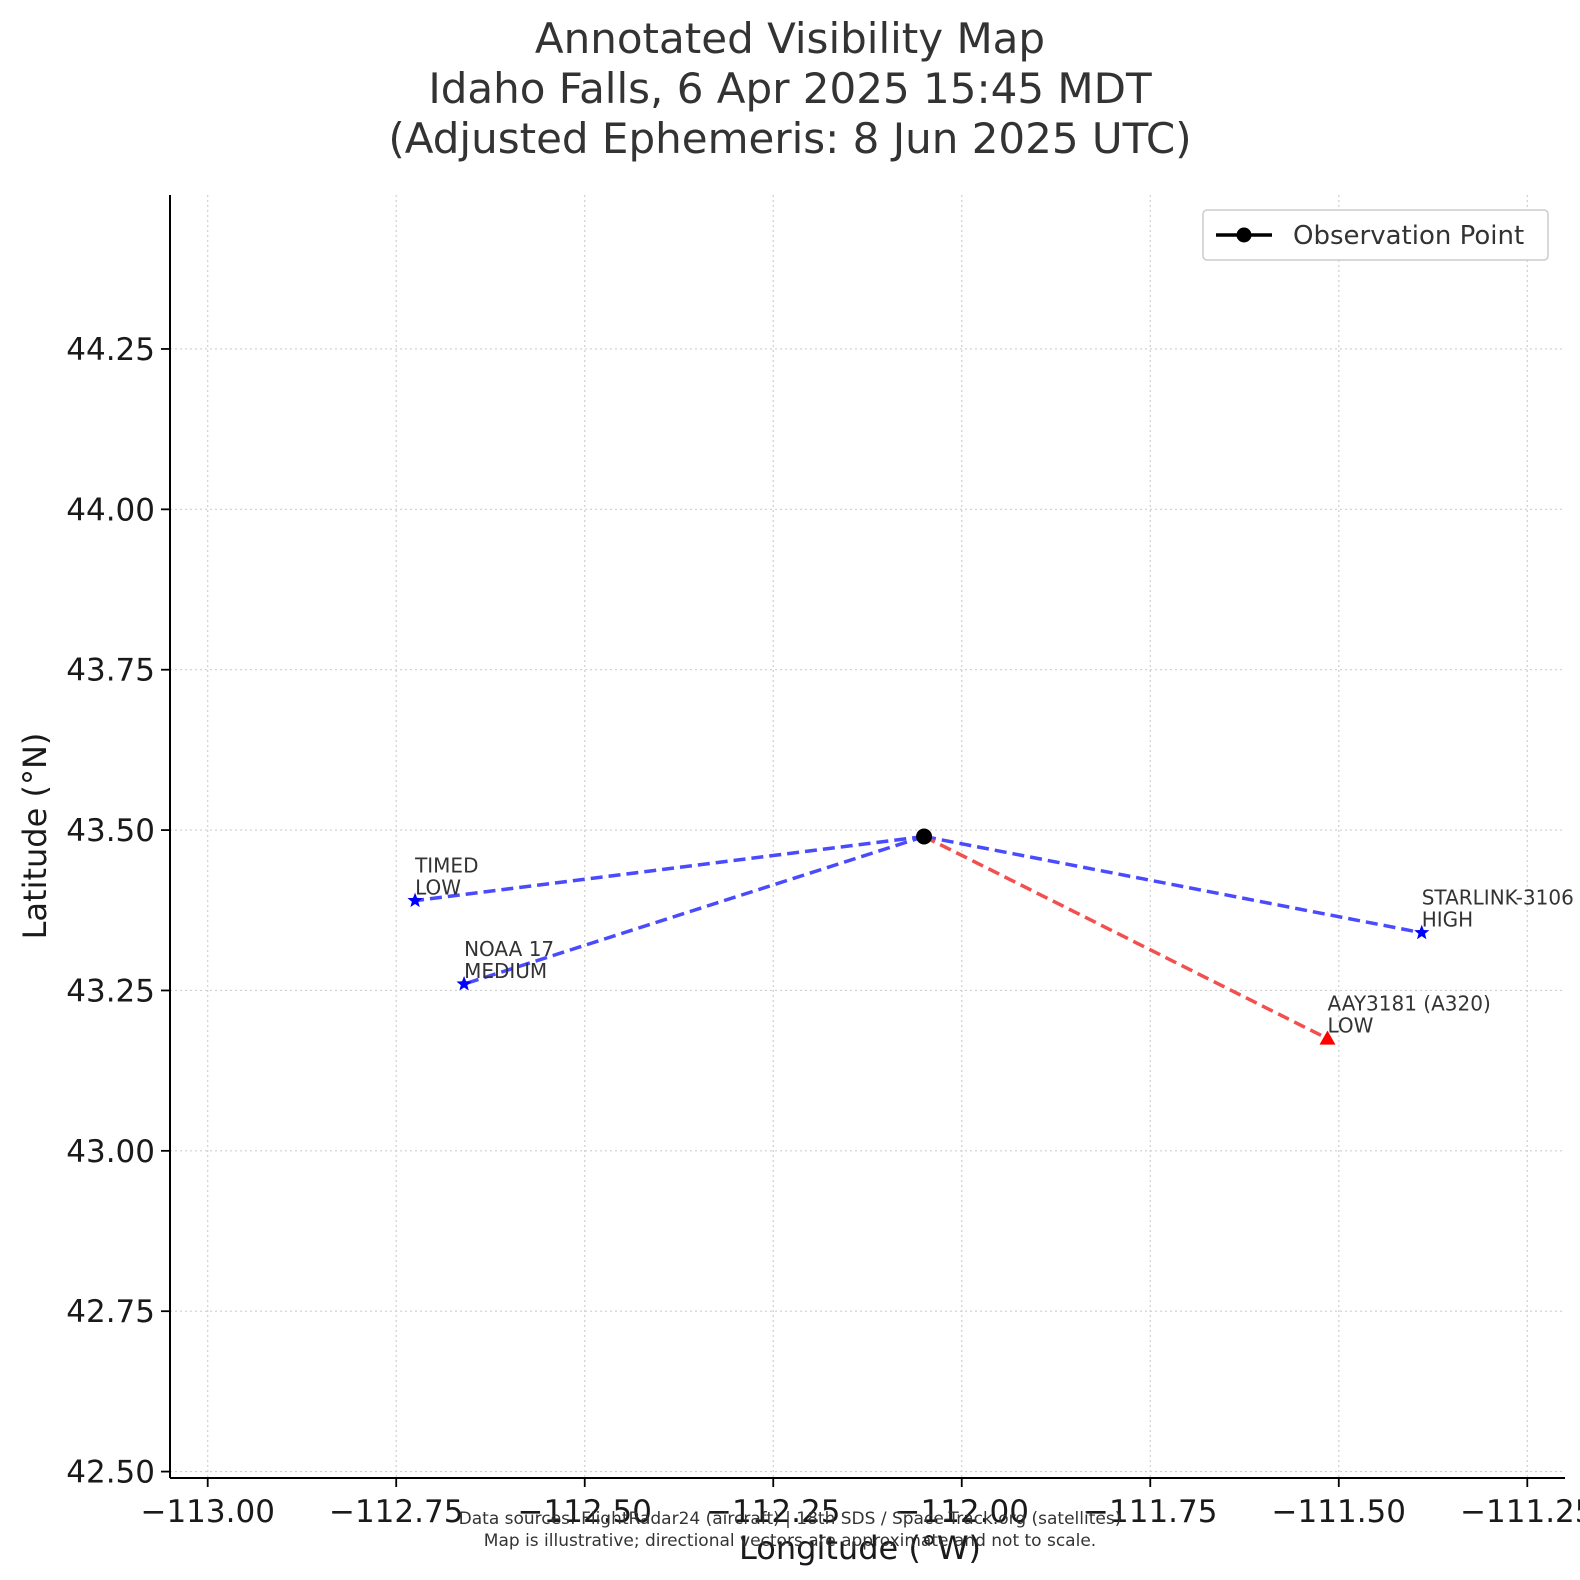 The image size is (1580, 1580). I want to click on legend-frame, so click(1375, 235).